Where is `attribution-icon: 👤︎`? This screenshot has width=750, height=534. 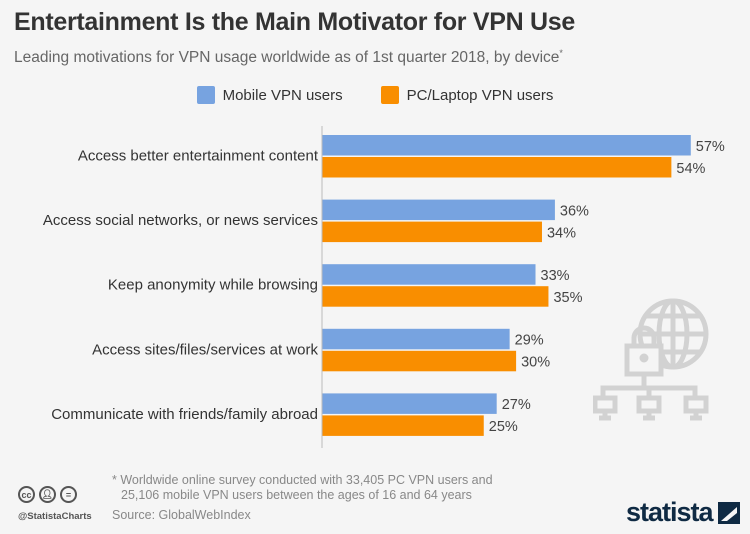 attribution-icon: 👤︎ is located at coordinates (47, 494).